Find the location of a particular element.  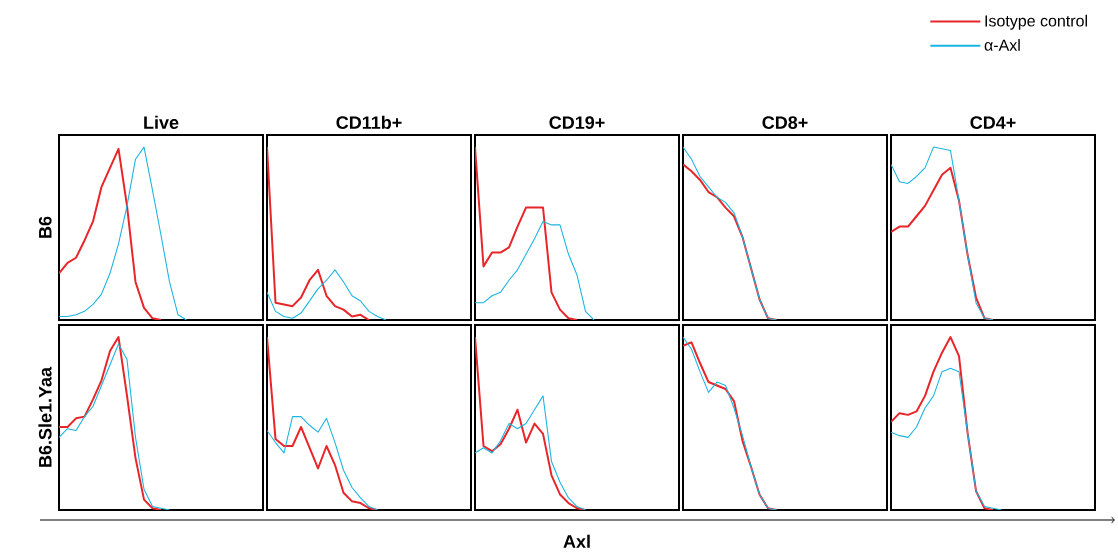

y-axis-title: B6 is located at coordinates (45, 227).